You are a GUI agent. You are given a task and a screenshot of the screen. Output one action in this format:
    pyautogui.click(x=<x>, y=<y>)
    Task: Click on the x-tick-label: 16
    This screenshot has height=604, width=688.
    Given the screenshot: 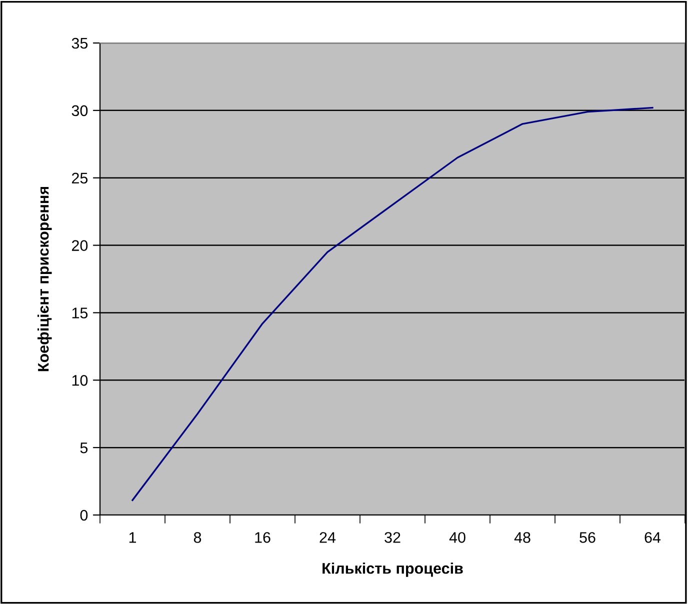 What is the action you would take?
    pyautogui.click(x=262, y=537)
    